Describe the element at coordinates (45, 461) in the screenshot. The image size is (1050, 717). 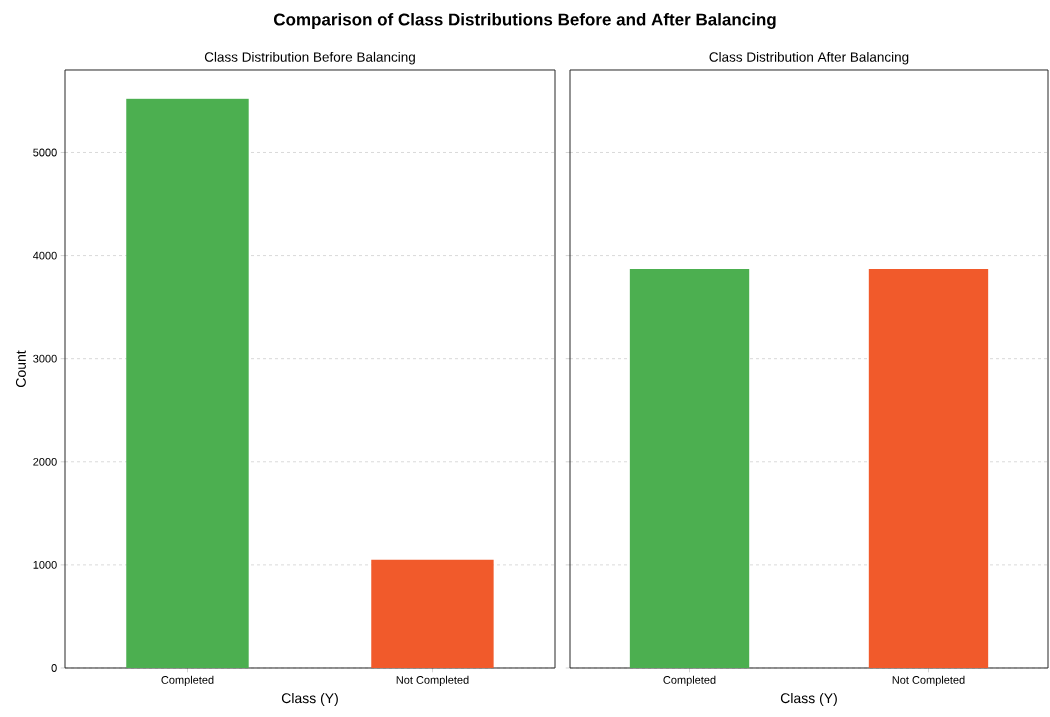
I see `y-tick-label: 2000` at that location.